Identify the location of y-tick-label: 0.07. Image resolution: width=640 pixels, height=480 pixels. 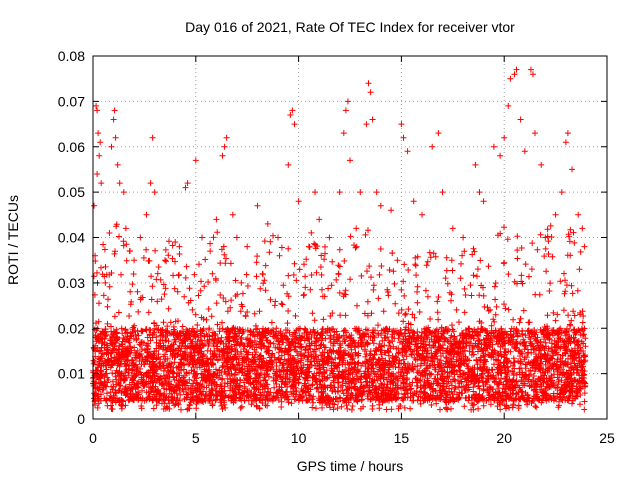
(71, 101).